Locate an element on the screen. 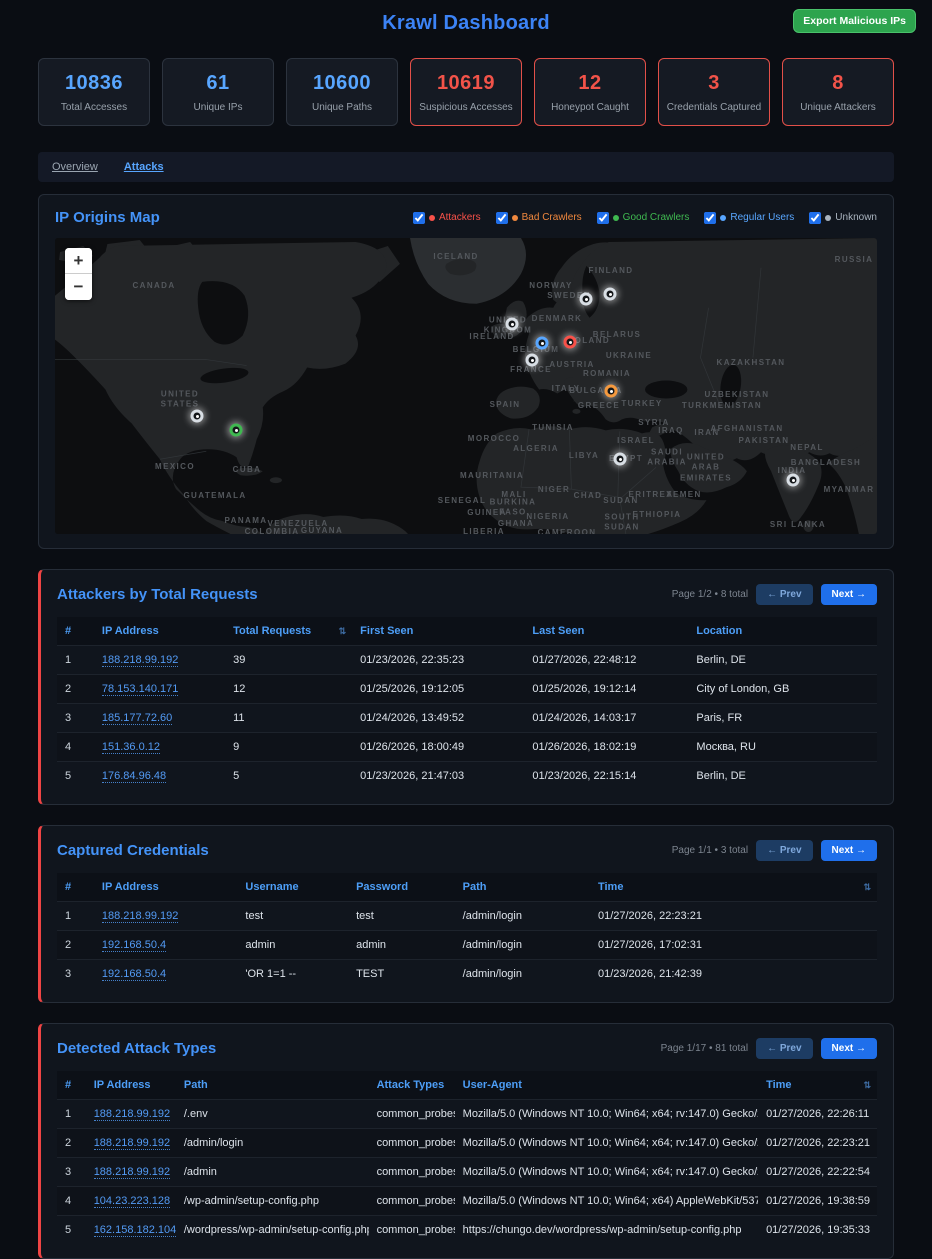 This screenshot has height=1259, width=932. tab-overview: Overview is located at coordinates (75, 167).